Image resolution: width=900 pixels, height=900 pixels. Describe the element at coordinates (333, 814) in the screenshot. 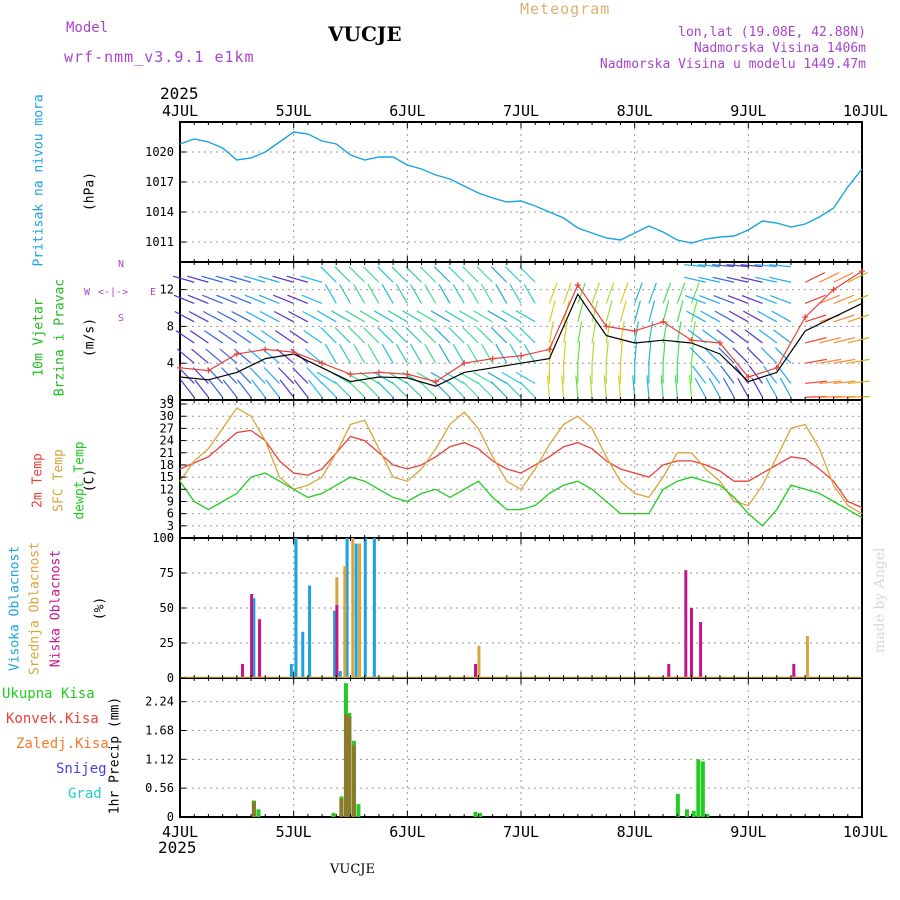

I see `precip-total-bar` at that location.